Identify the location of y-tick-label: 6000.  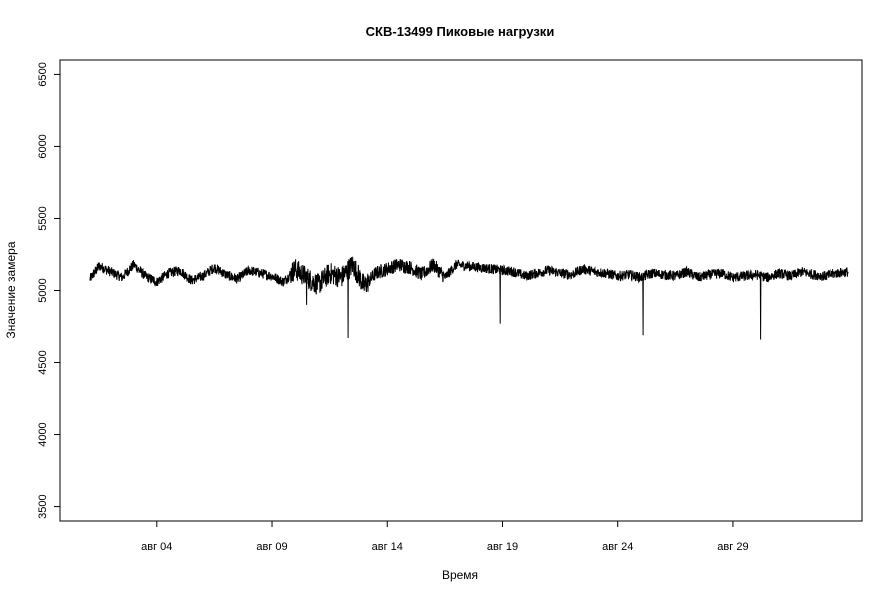
(43, 146).